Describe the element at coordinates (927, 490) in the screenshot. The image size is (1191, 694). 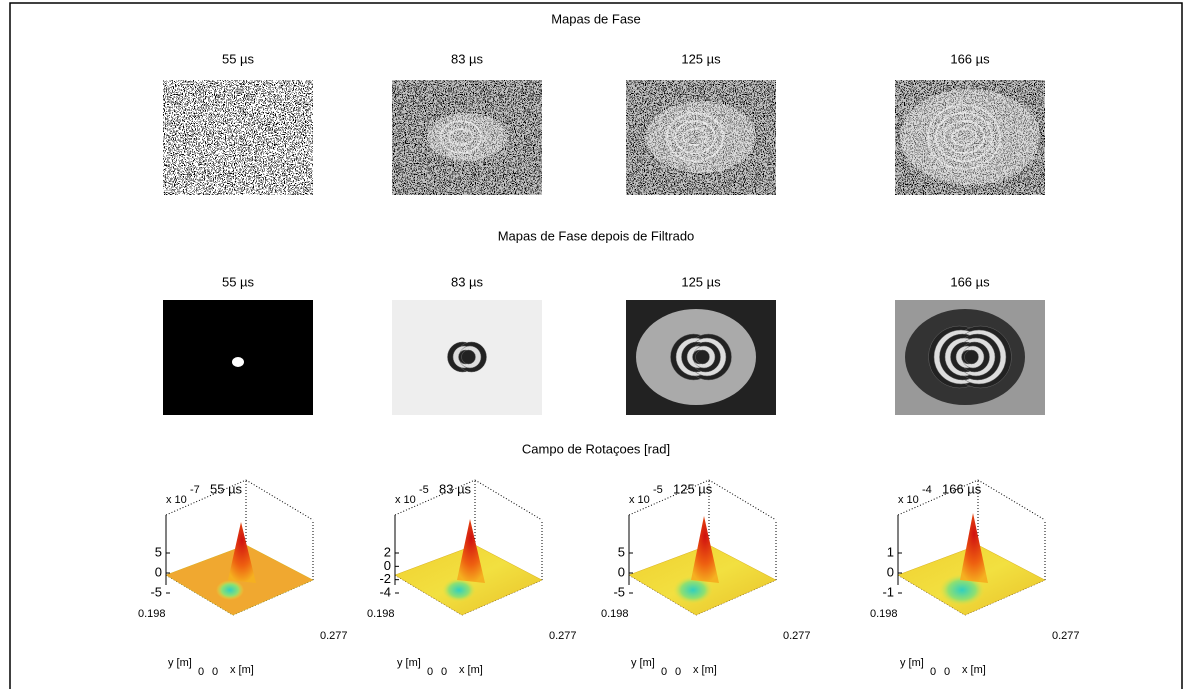
I see `scale-exponent: -4` at that location.